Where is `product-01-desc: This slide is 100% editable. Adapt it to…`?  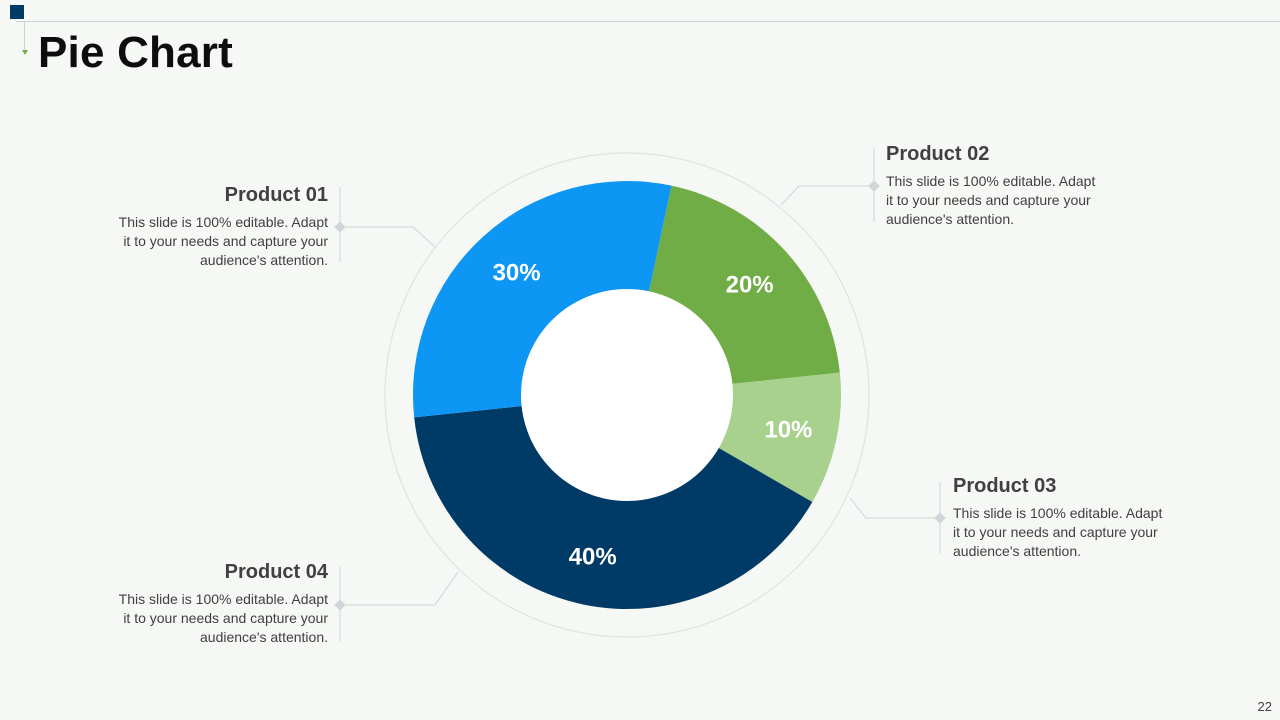 product-01-desc: This slide is 100% editable. Adapt it to… is located at coordinates (223, 241).